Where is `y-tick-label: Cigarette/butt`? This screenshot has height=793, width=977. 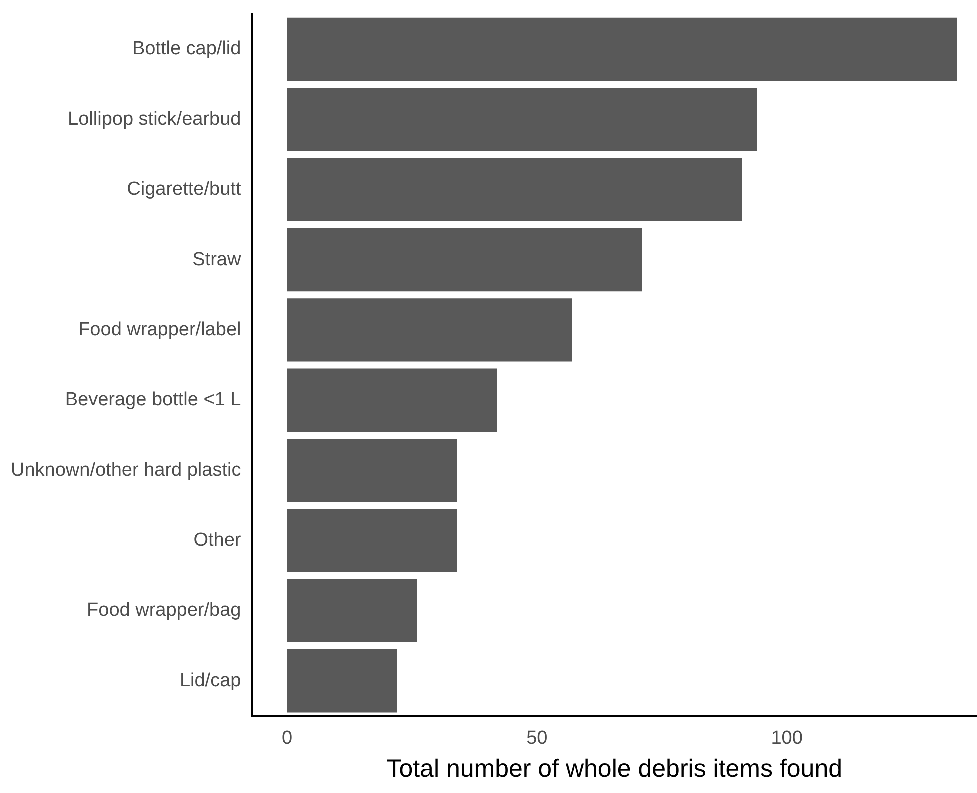
y-tick-label: Cigarette/butt is located at coordinates (184, 189).